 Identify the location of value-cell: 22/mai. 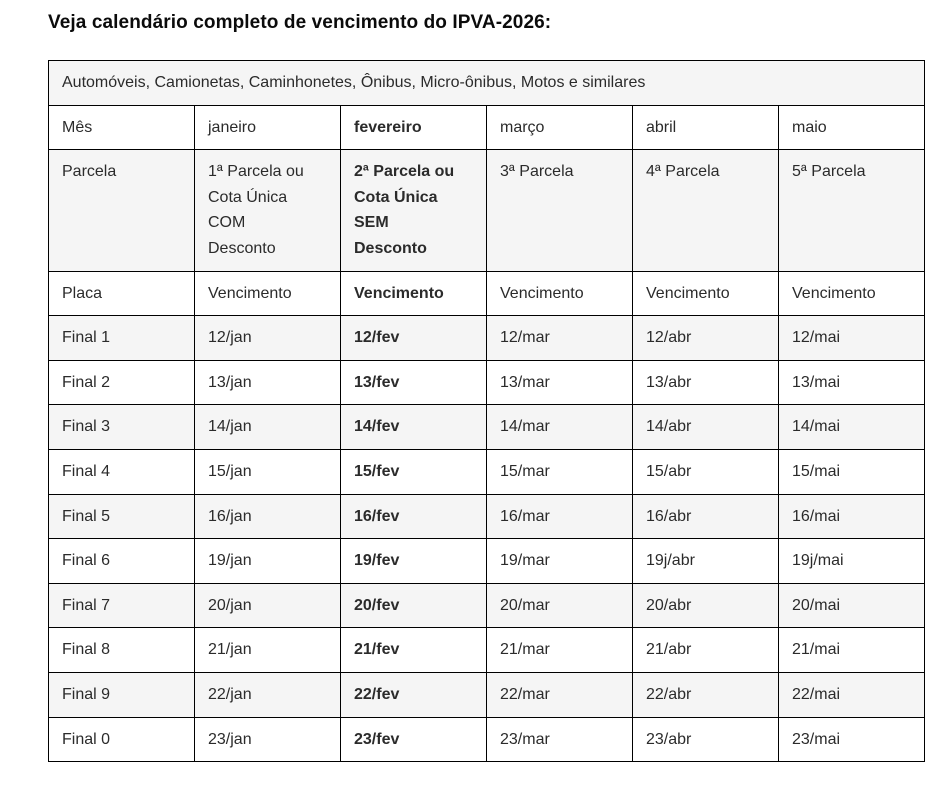
(851, 694).